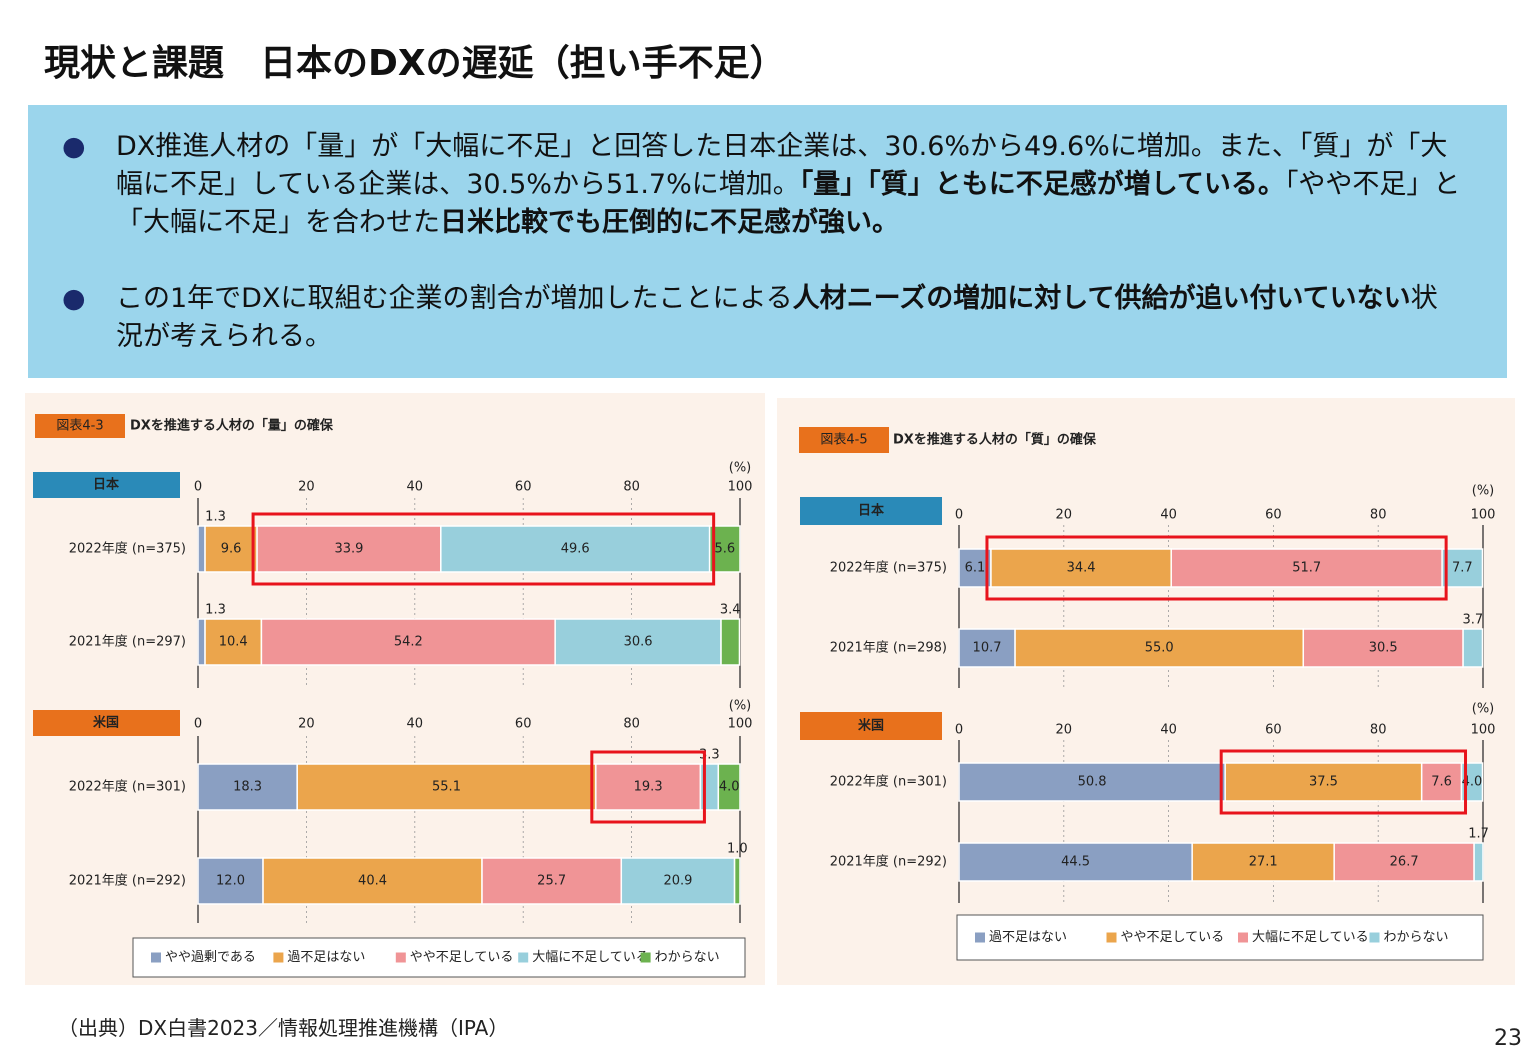  Describe the element at coordinates (1064, 730) in the screenshot. I see `x-tick-label: 20` at that location.